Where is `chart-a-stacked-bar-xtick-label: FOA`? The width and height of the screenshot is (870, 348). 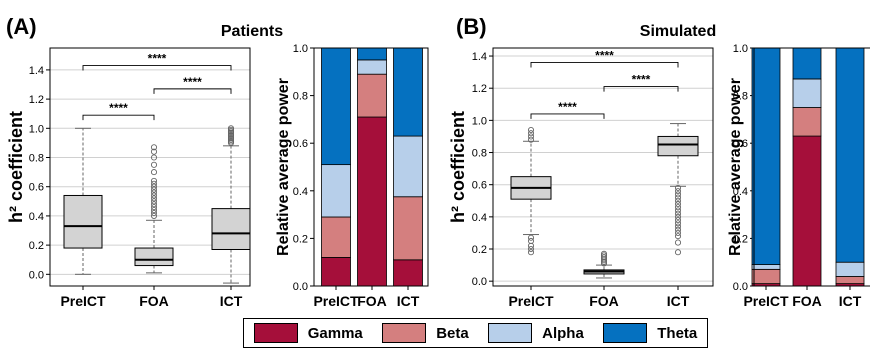 chart-a-stacked-bar-xtick-label: FOA is located at coordinates (372, 301).